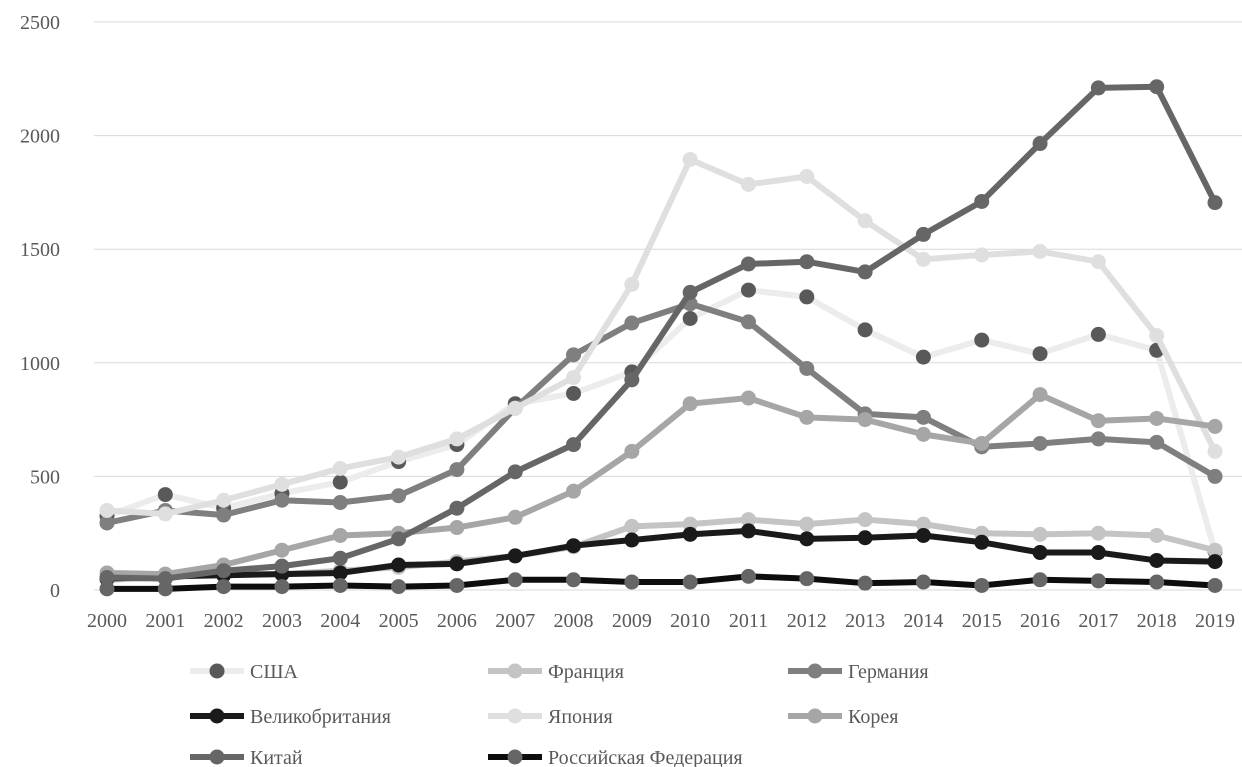 This screenshot has width=1242, height=767. I want to click on legend-label: США, so click(274, 672).